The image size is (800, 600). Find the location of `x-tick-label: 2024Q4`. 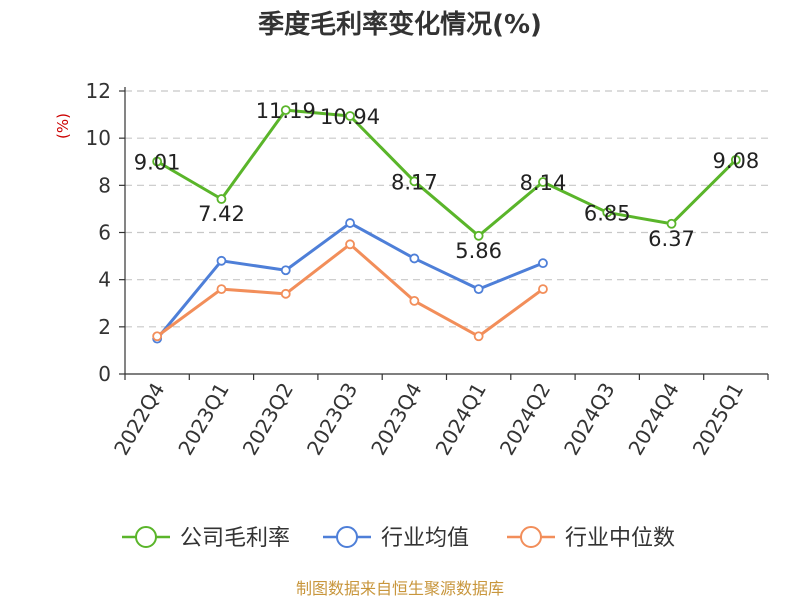

x-tick-label: 2024Q4 is located at coordinates (653, 419).